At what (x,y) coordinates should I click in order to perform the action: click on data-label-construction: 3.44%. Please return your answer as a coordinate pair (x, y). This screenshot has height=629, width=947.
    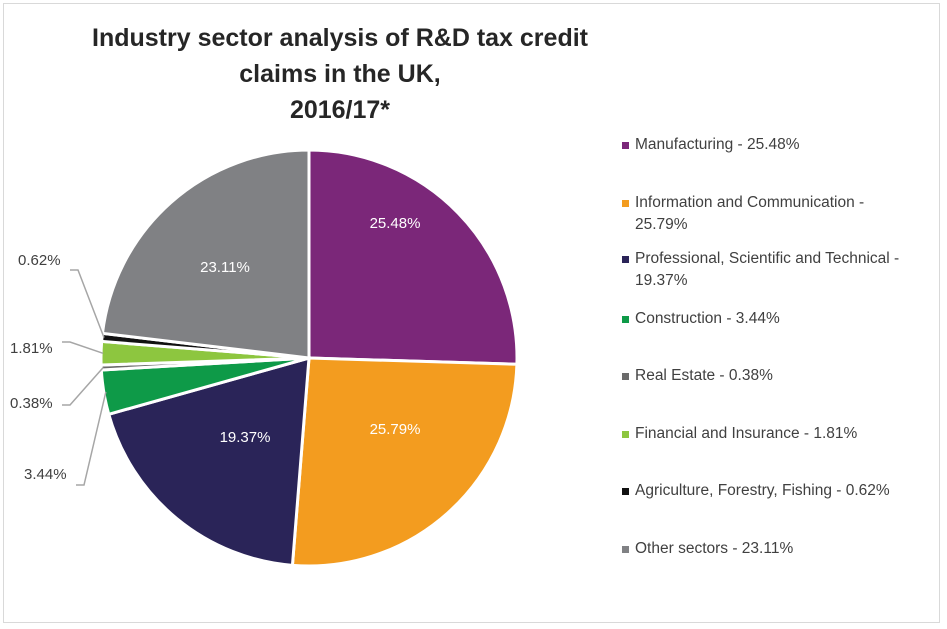
    Looking at the image, I should click on (45, 474).